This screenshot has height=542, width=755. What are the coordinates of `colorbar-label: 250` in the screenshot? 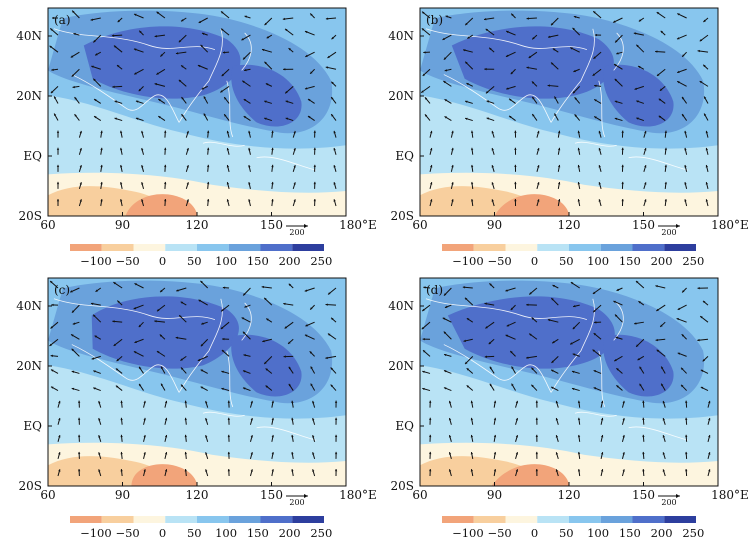 It's located at (693, 533).